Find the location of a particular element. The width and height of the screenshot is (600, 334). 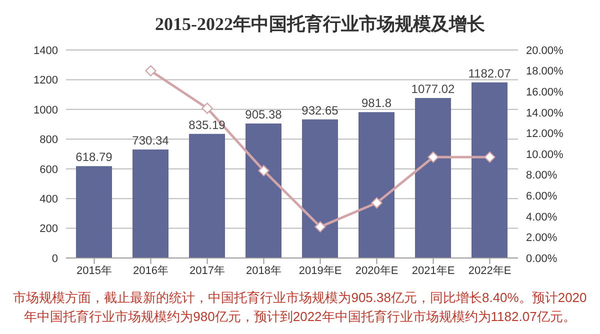

data-label: 905.38 is located at coordinates (263, 114).